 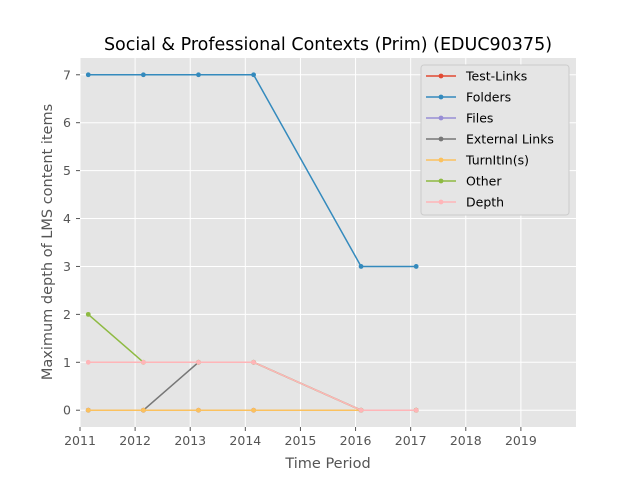 I want to click on legend-label: Folders, so click(x=488, y=97).